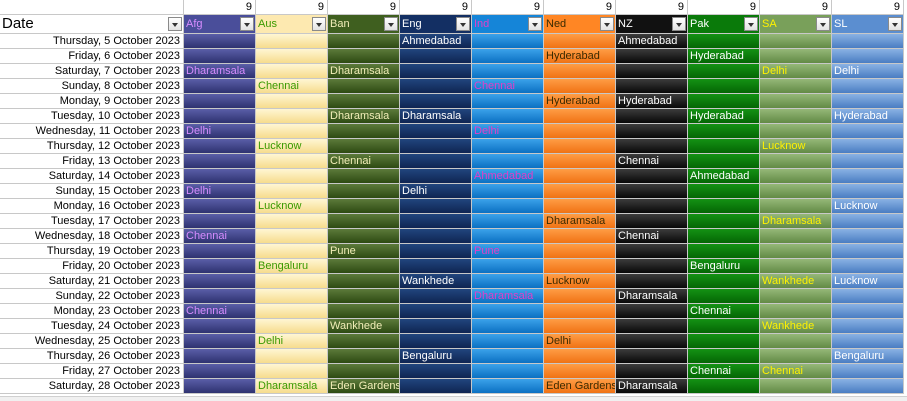 The image size is (907, 401). What do you see at coordinates (724, 266) in the screenshot?
I see `venue-cell-pak: Bengaluru` at bounding box center [724, 266].